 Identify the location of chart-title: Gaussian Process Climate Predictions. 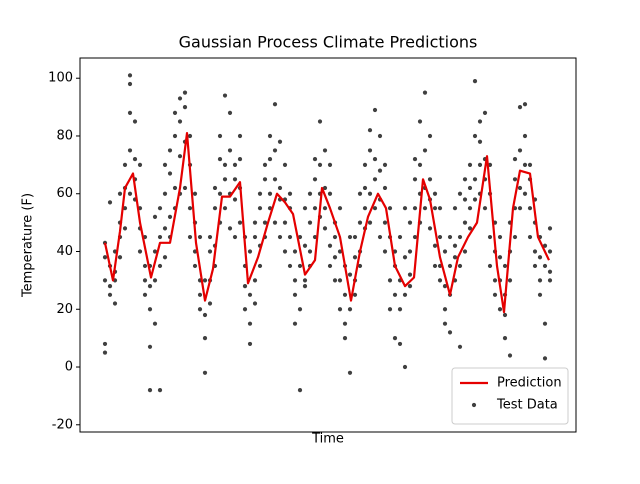
(328, 42).